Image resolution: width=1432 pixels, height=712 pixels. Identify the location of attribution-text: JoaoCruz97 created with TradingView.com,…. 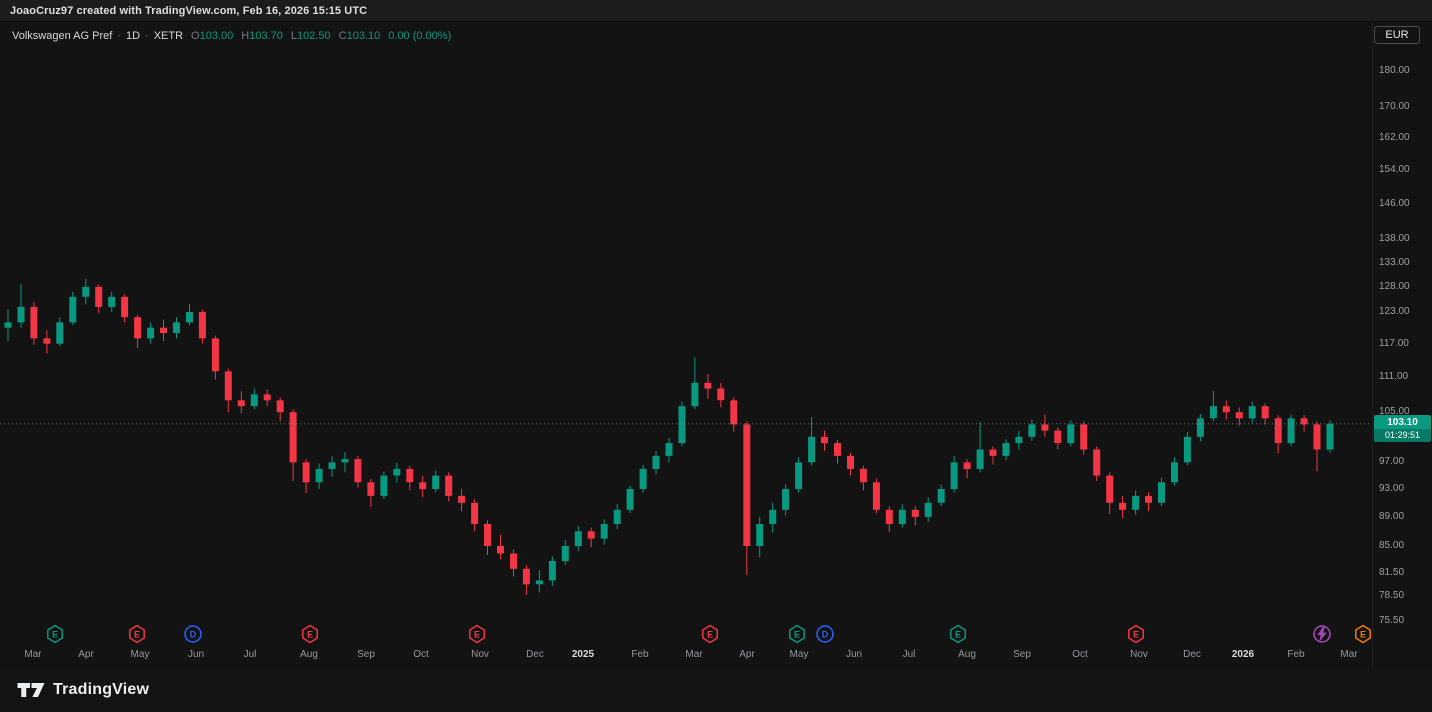
(189, 10).